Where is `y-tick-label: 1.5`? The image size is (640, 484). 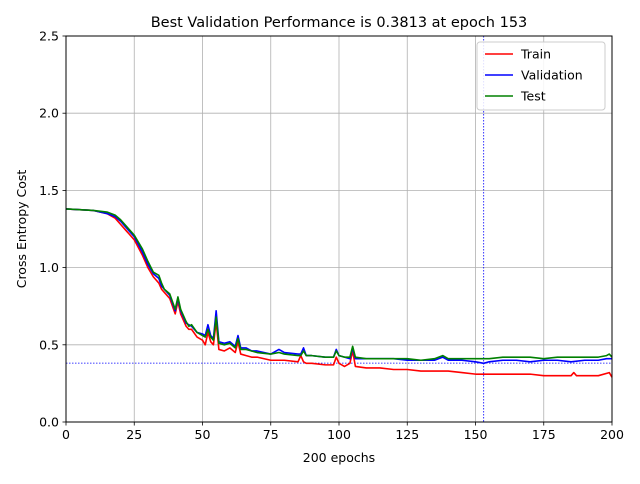 y-tick-label: 1.5 is located at coordinates (49, 190).